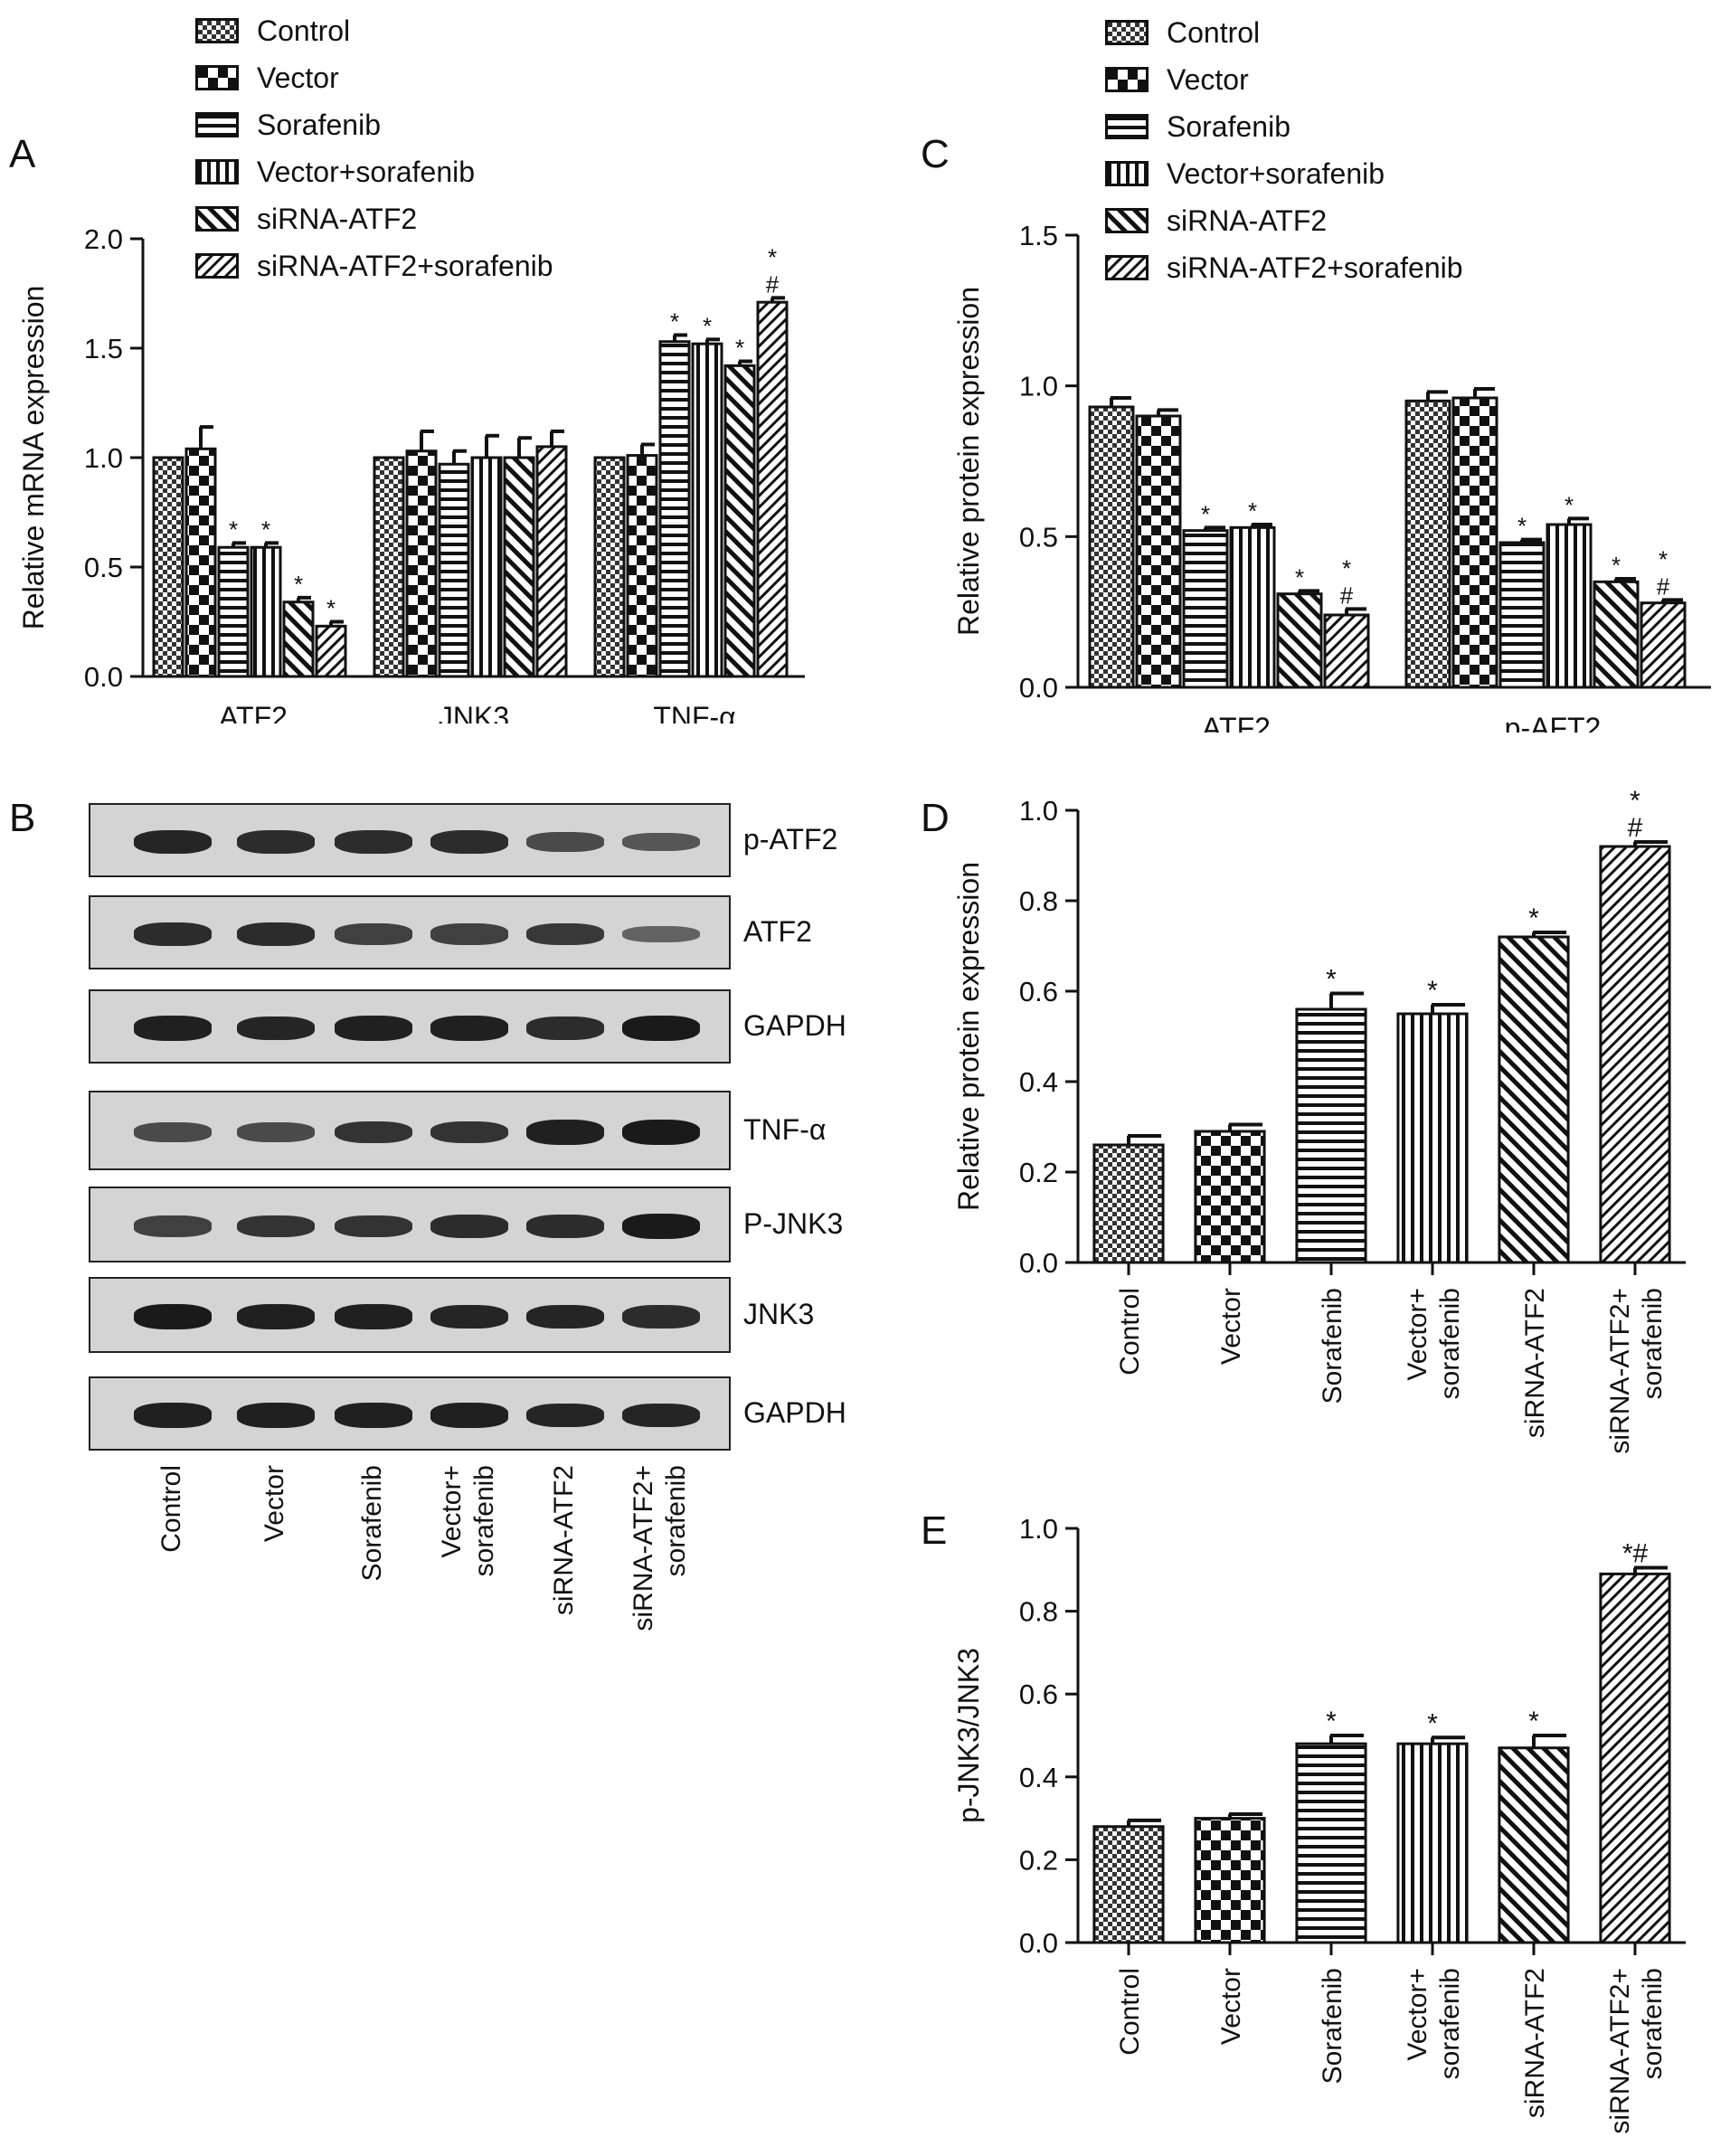 The image size is (1730, 2156). Describe the element at coordinates (1535, 1363) in the screenshot. I see `chart-d-category-label: siRNA-ATF2` at that location.